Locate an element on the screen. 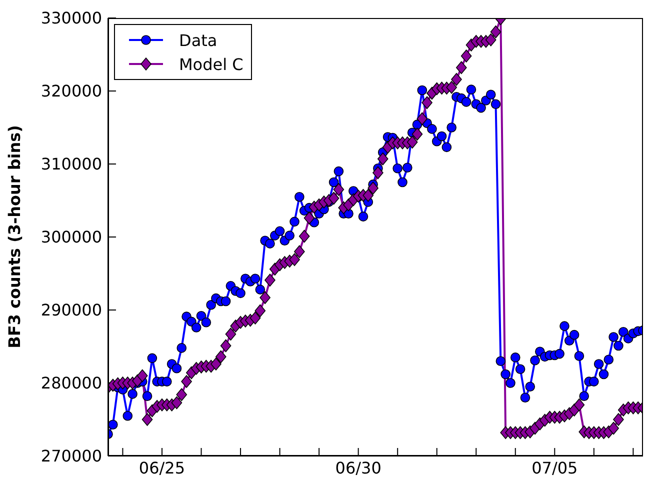 The image size is (649, 482). y-tick-label: 310000 is located at coordinates (71, 164).